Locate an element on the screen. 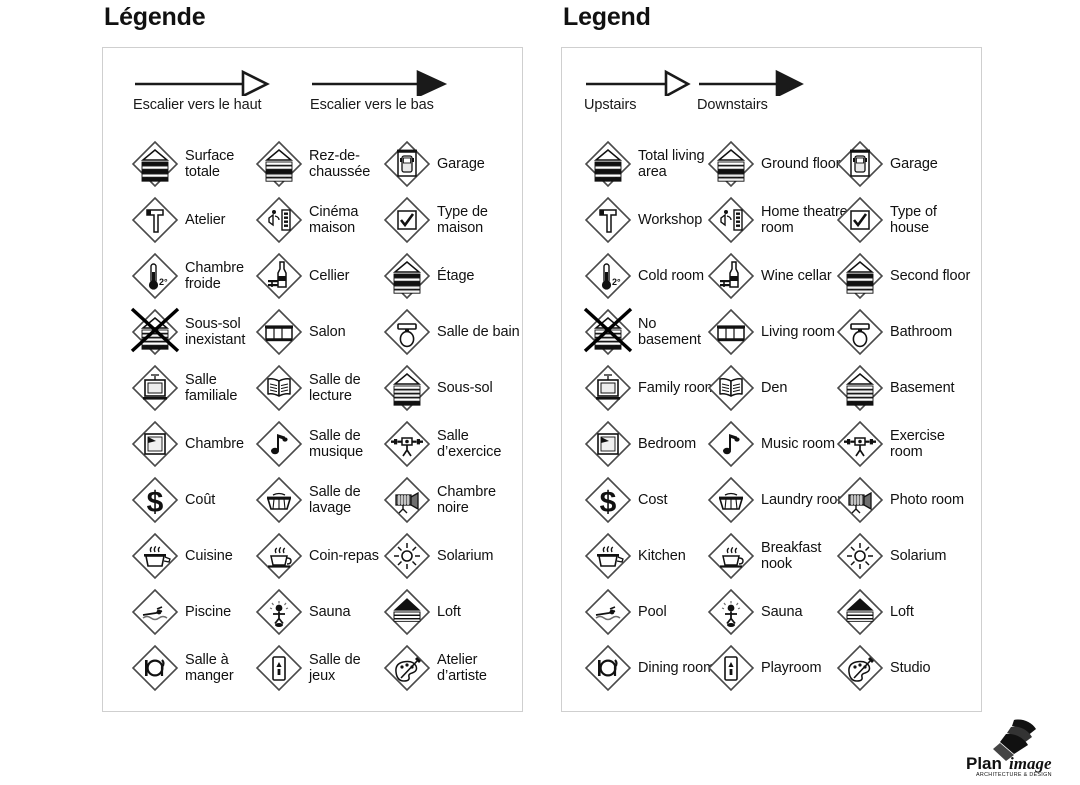  stairs-down-label-en: Downstairs is located at coordinates (732, 105).